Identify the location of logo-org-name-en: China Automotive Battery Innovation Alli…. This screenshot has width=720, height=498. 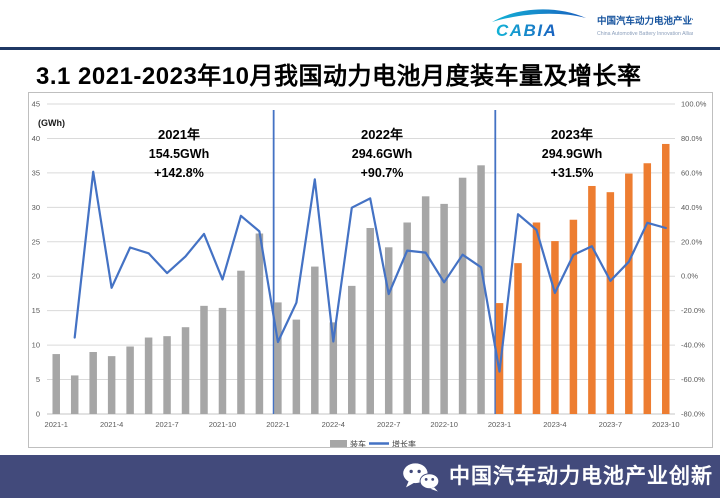
(645, 34).